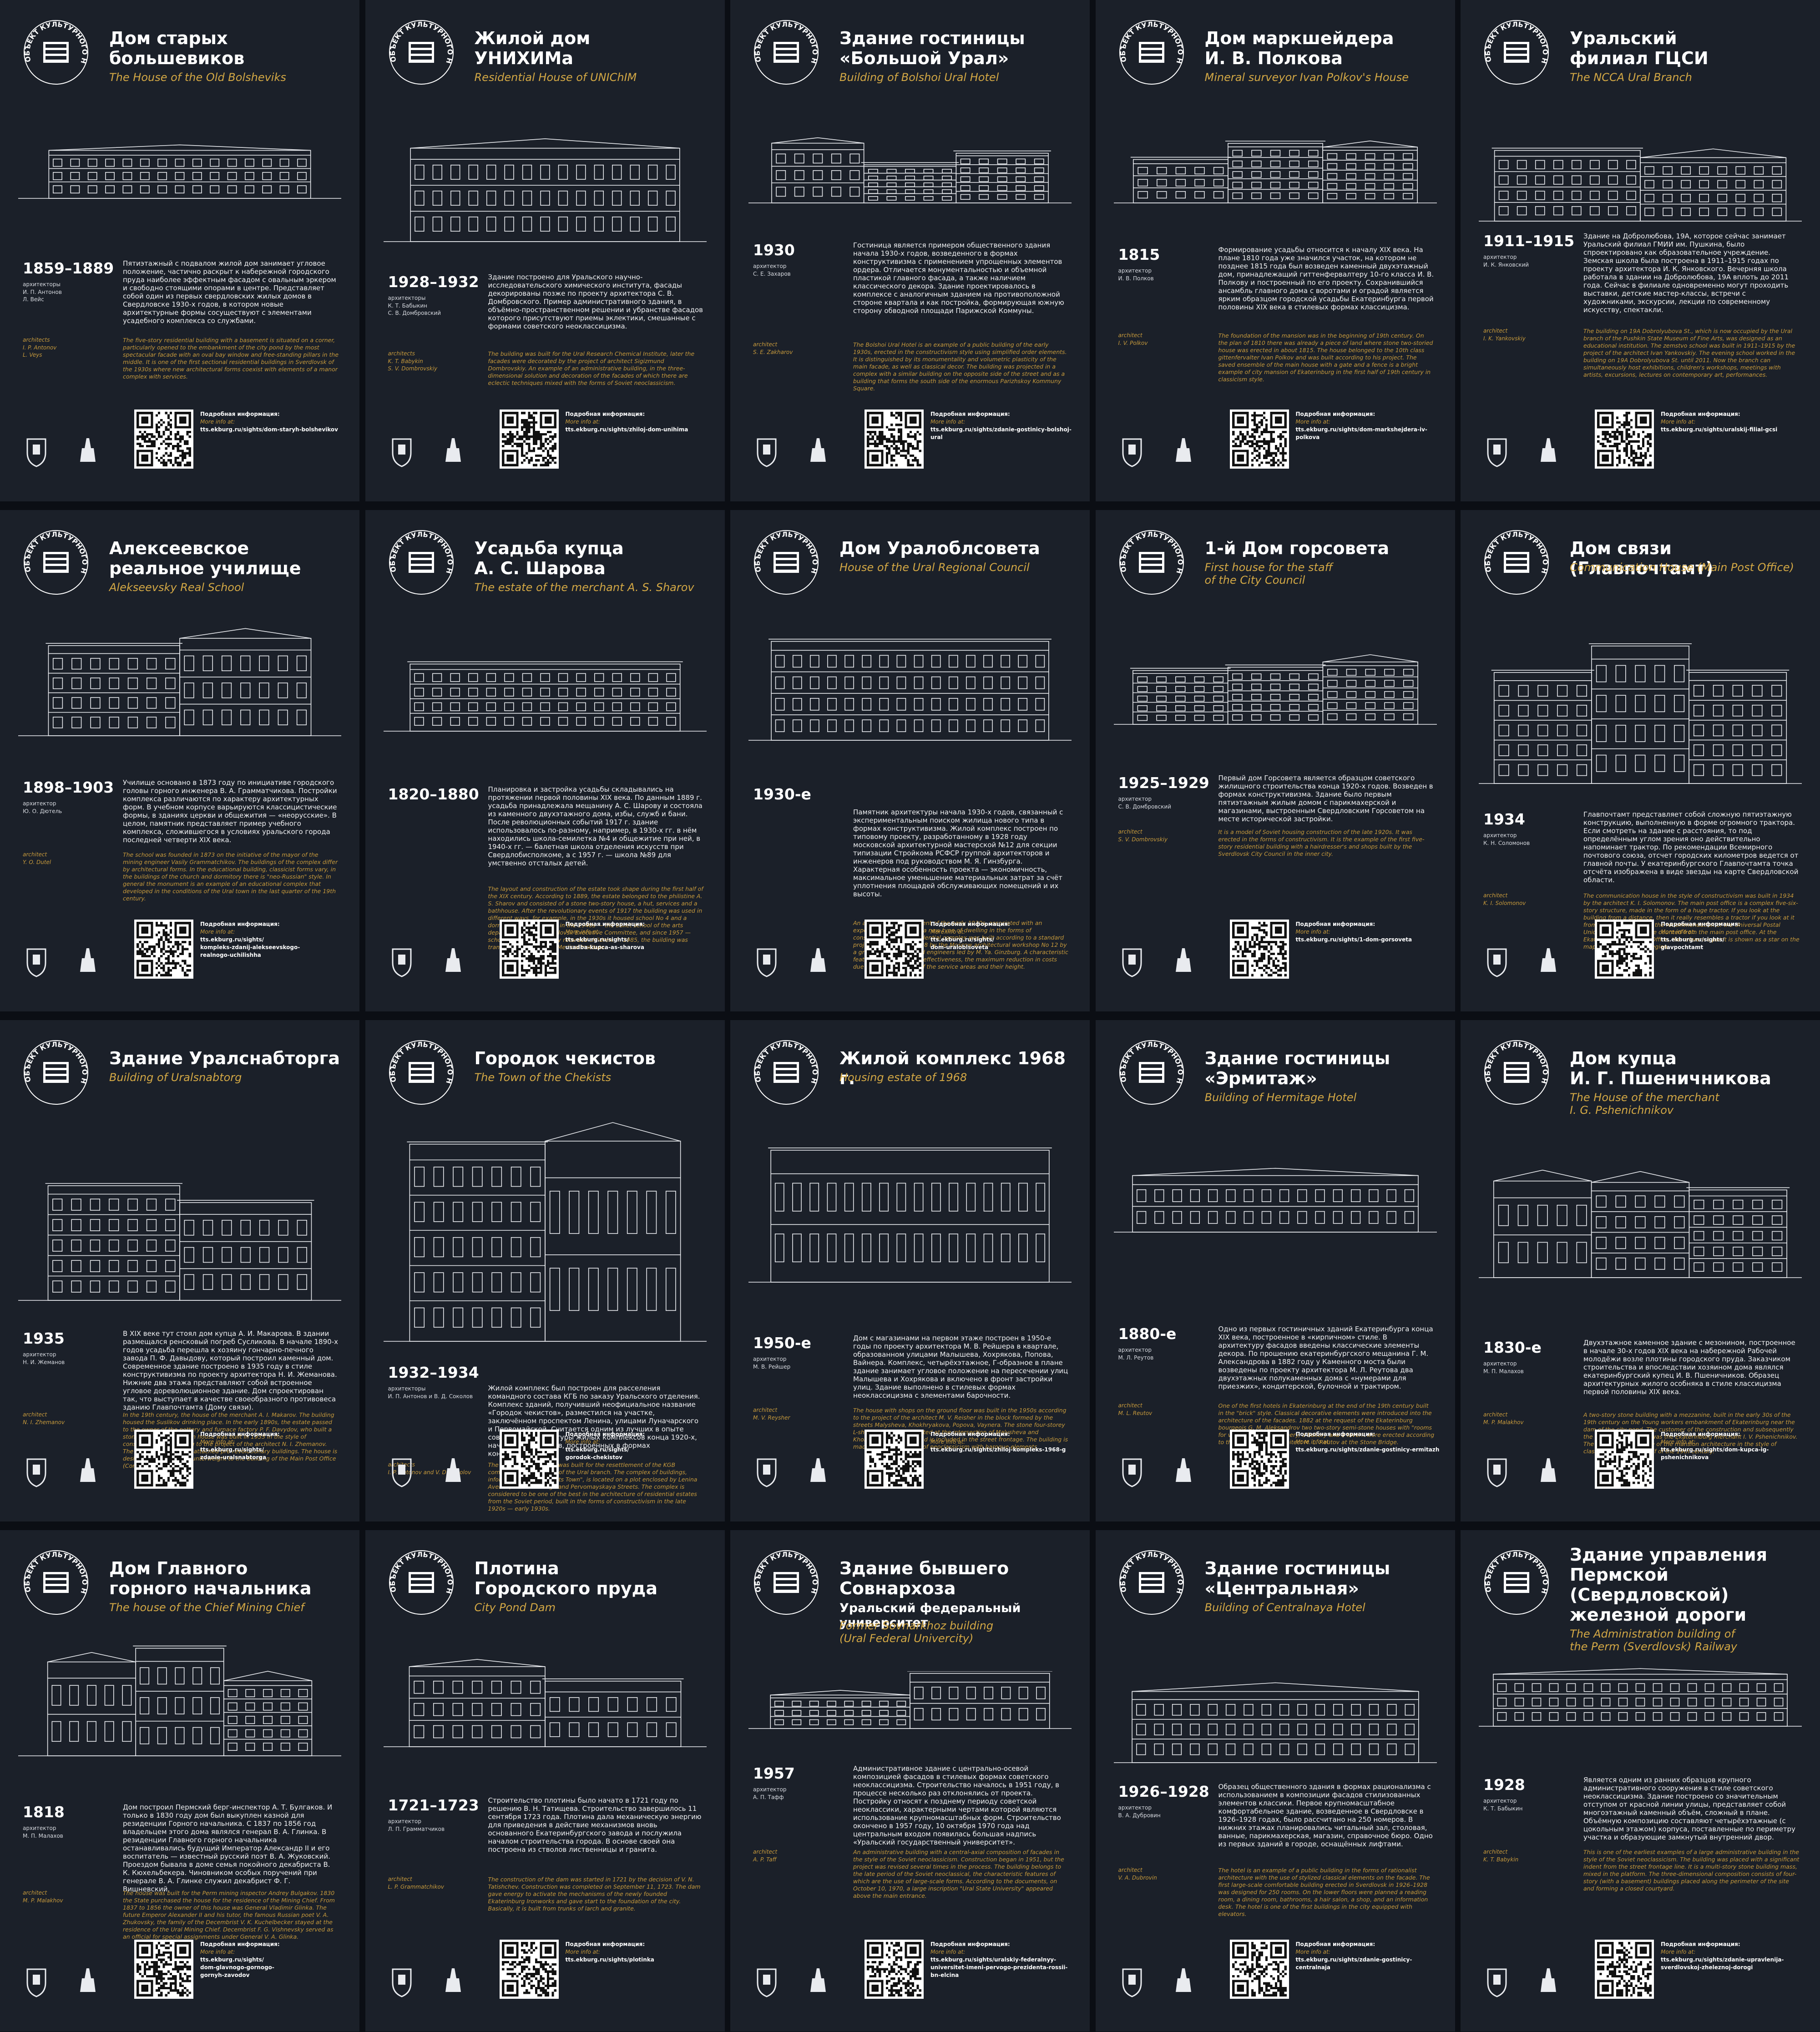 This screenshot has height=2032, width=1820. I want to click on architect-names-en: I. K. Yankovskiy, so click(1505, 338).